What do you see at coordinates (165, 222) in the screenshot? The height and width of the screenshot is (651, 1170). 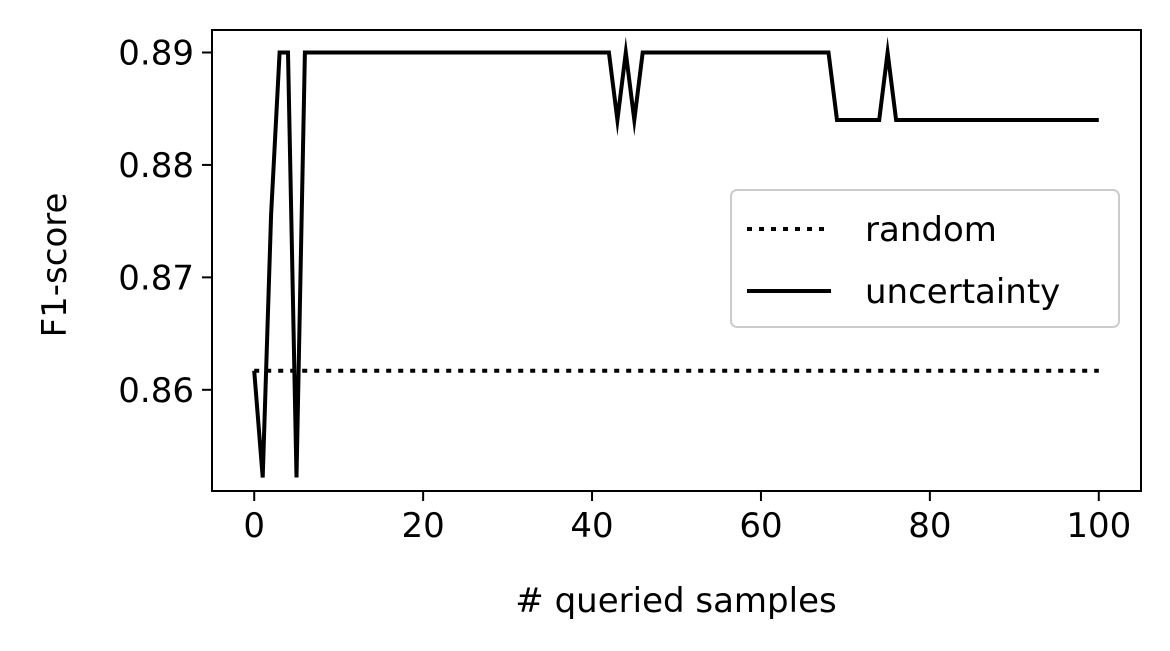 I see `y-axis-ticks: 0.86 0.87 0.88 0.89` at bounding box center [165, 222].